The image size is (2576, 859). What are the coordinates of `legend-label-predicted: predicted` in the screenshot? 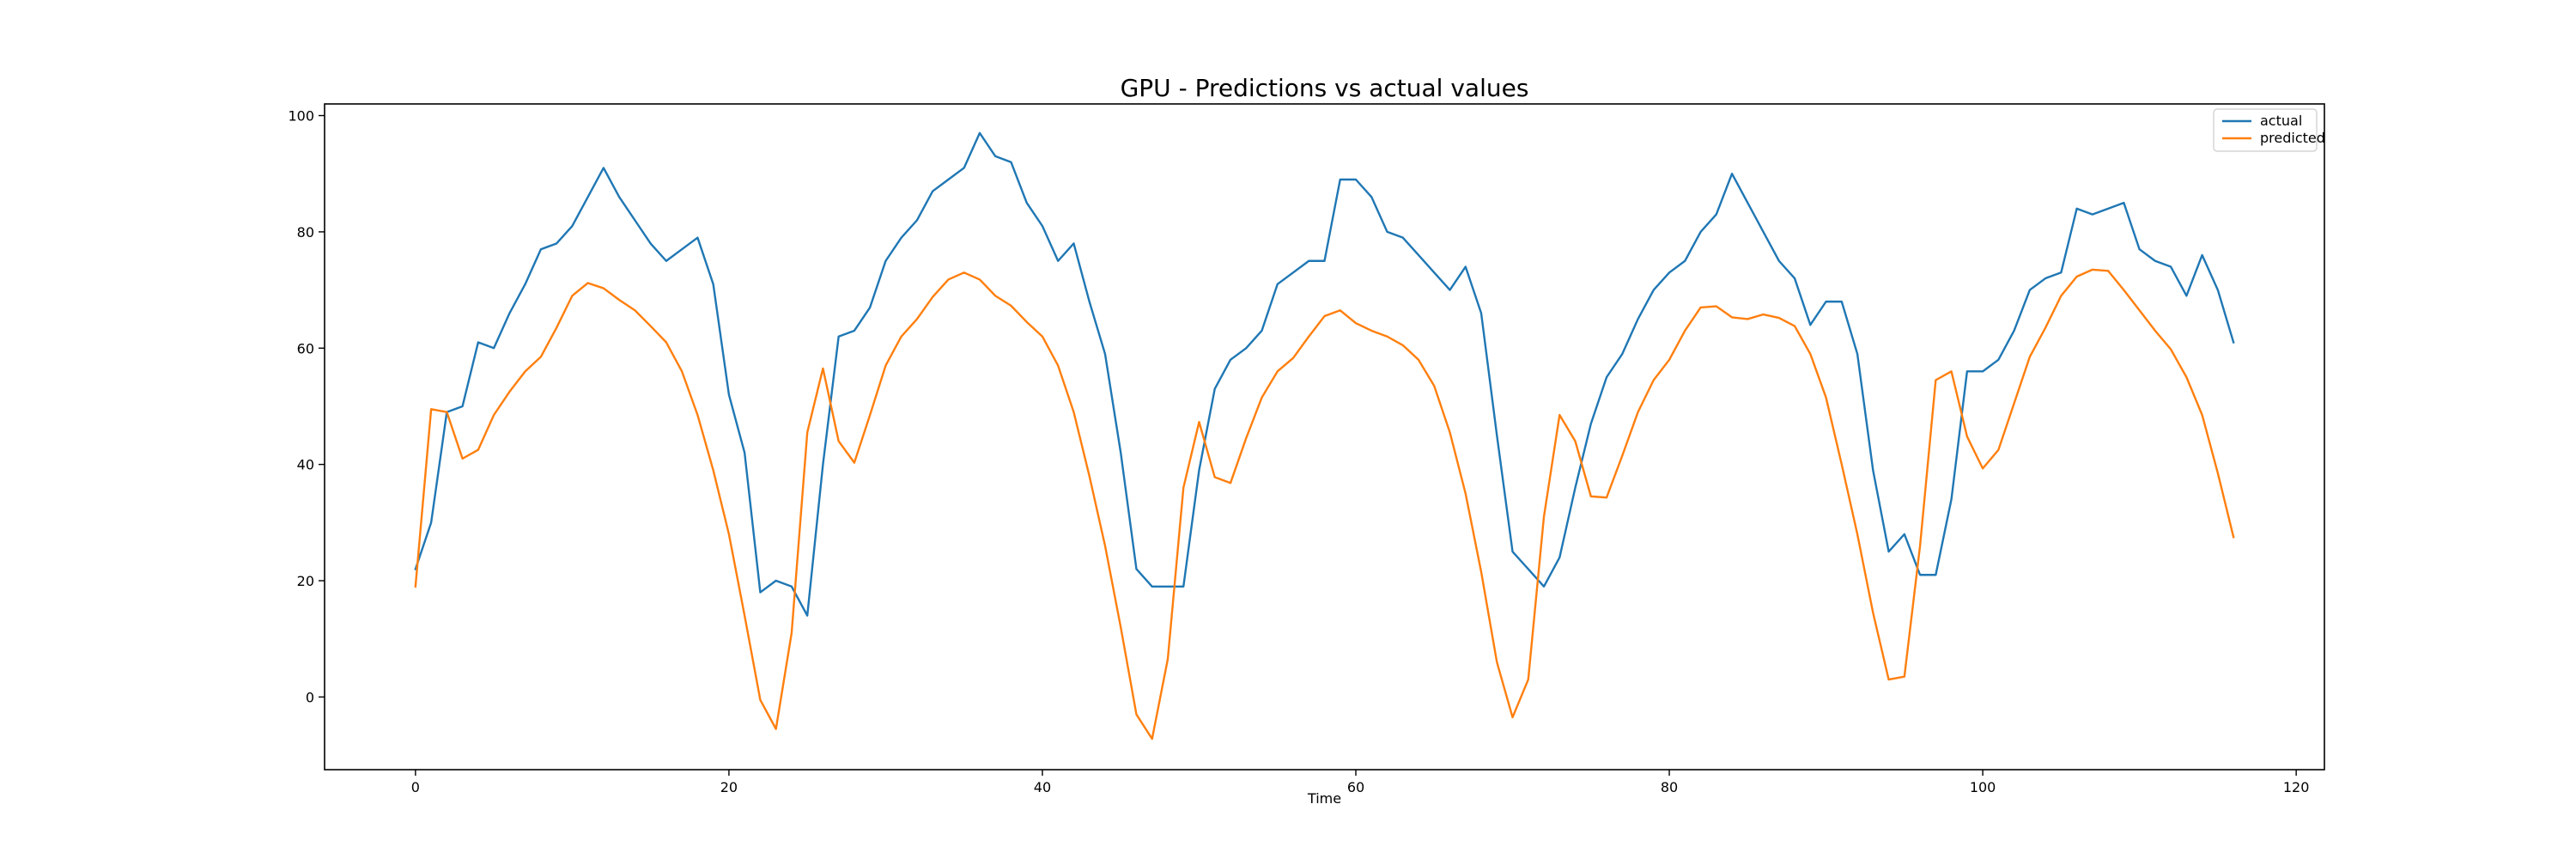 It's located at (2292, 138).